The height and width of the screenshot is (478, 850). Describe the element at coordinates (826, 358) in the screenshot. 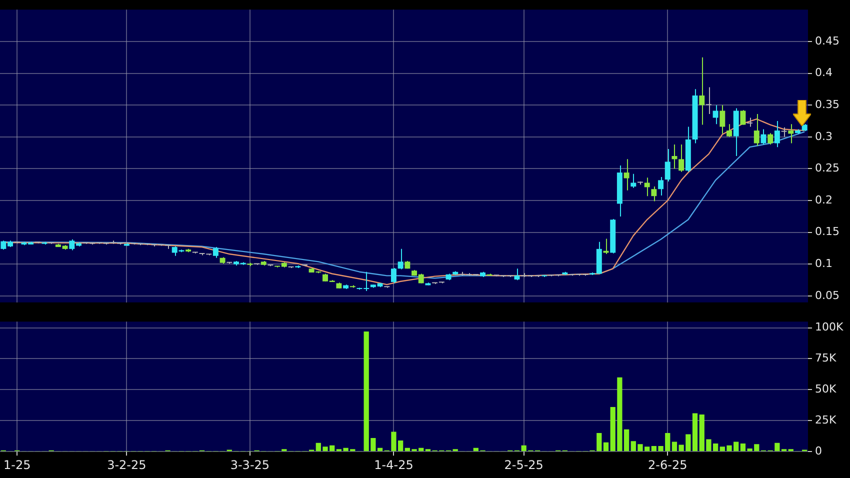

I see `y-tick-label: 75K` at that location.